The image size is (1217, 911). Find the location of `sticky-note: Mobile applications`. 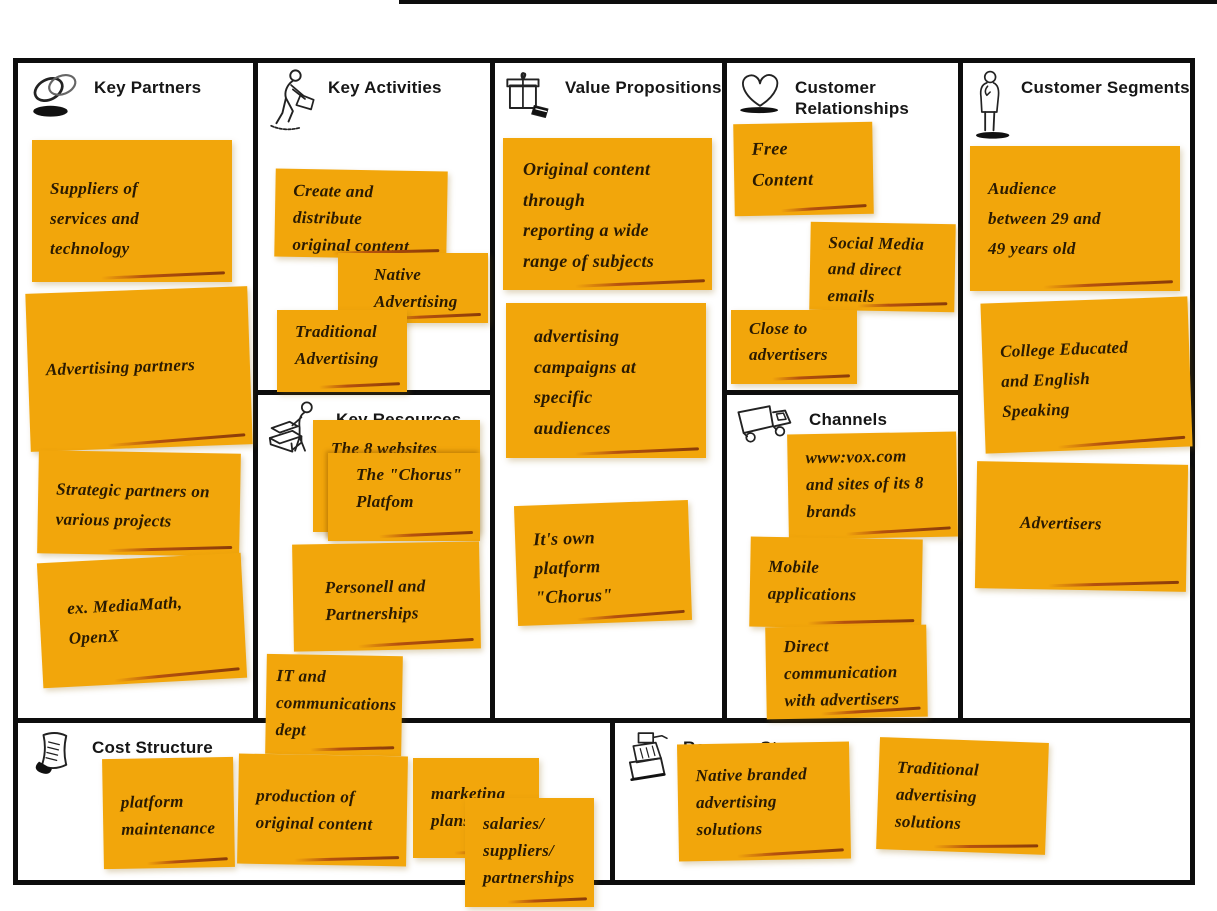

sticky-note: Mobile applications is located at coordinates (836, 583).